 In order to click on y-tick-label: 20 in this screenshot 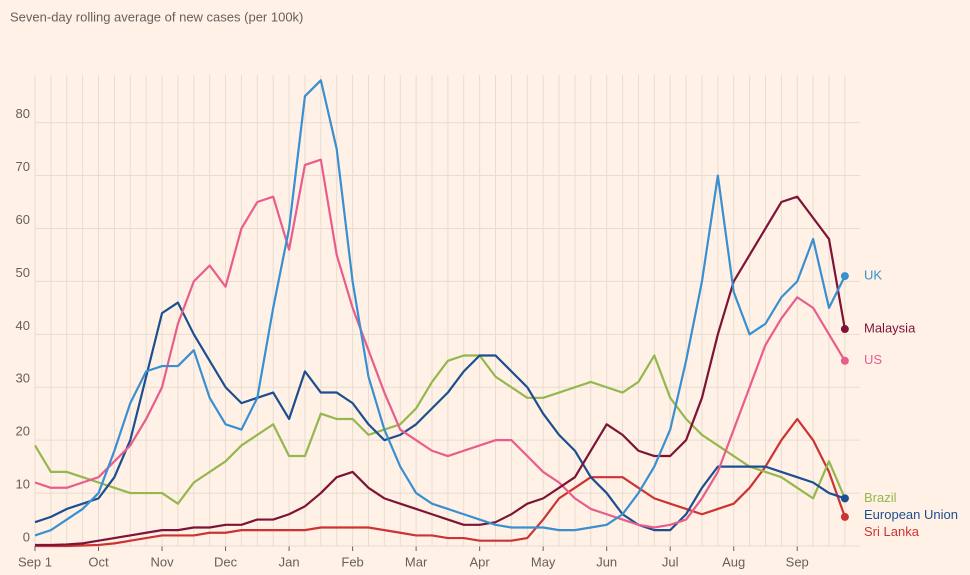, I will do `click(23, 431)`.